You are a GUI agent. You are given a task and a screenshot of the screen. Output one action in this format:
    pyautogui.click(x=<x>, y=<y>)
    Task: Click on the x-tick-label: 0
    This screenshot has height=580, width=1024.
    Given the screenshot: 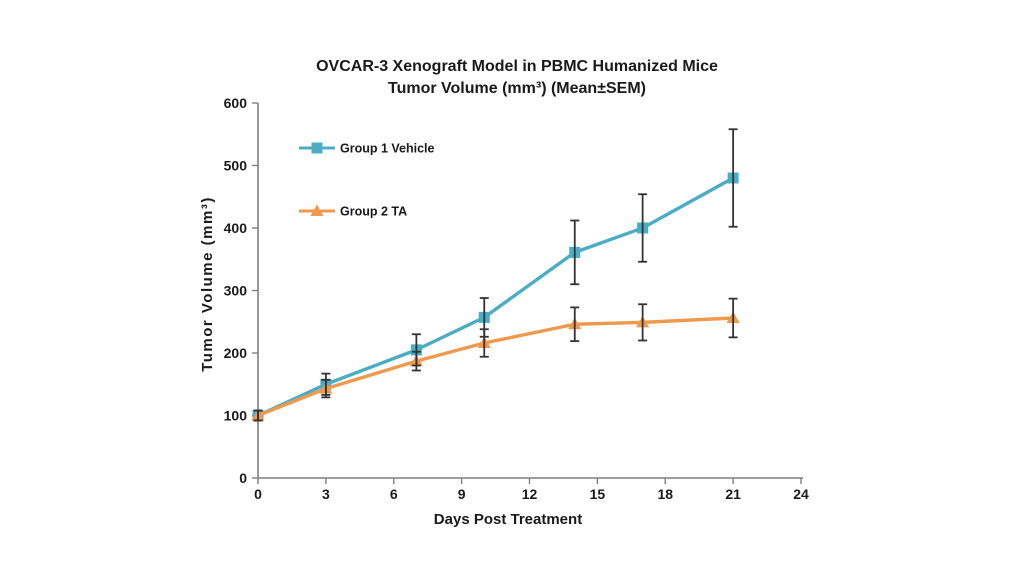 What is the action you would take?
    pyautogui.click(x=258, y=494)
    